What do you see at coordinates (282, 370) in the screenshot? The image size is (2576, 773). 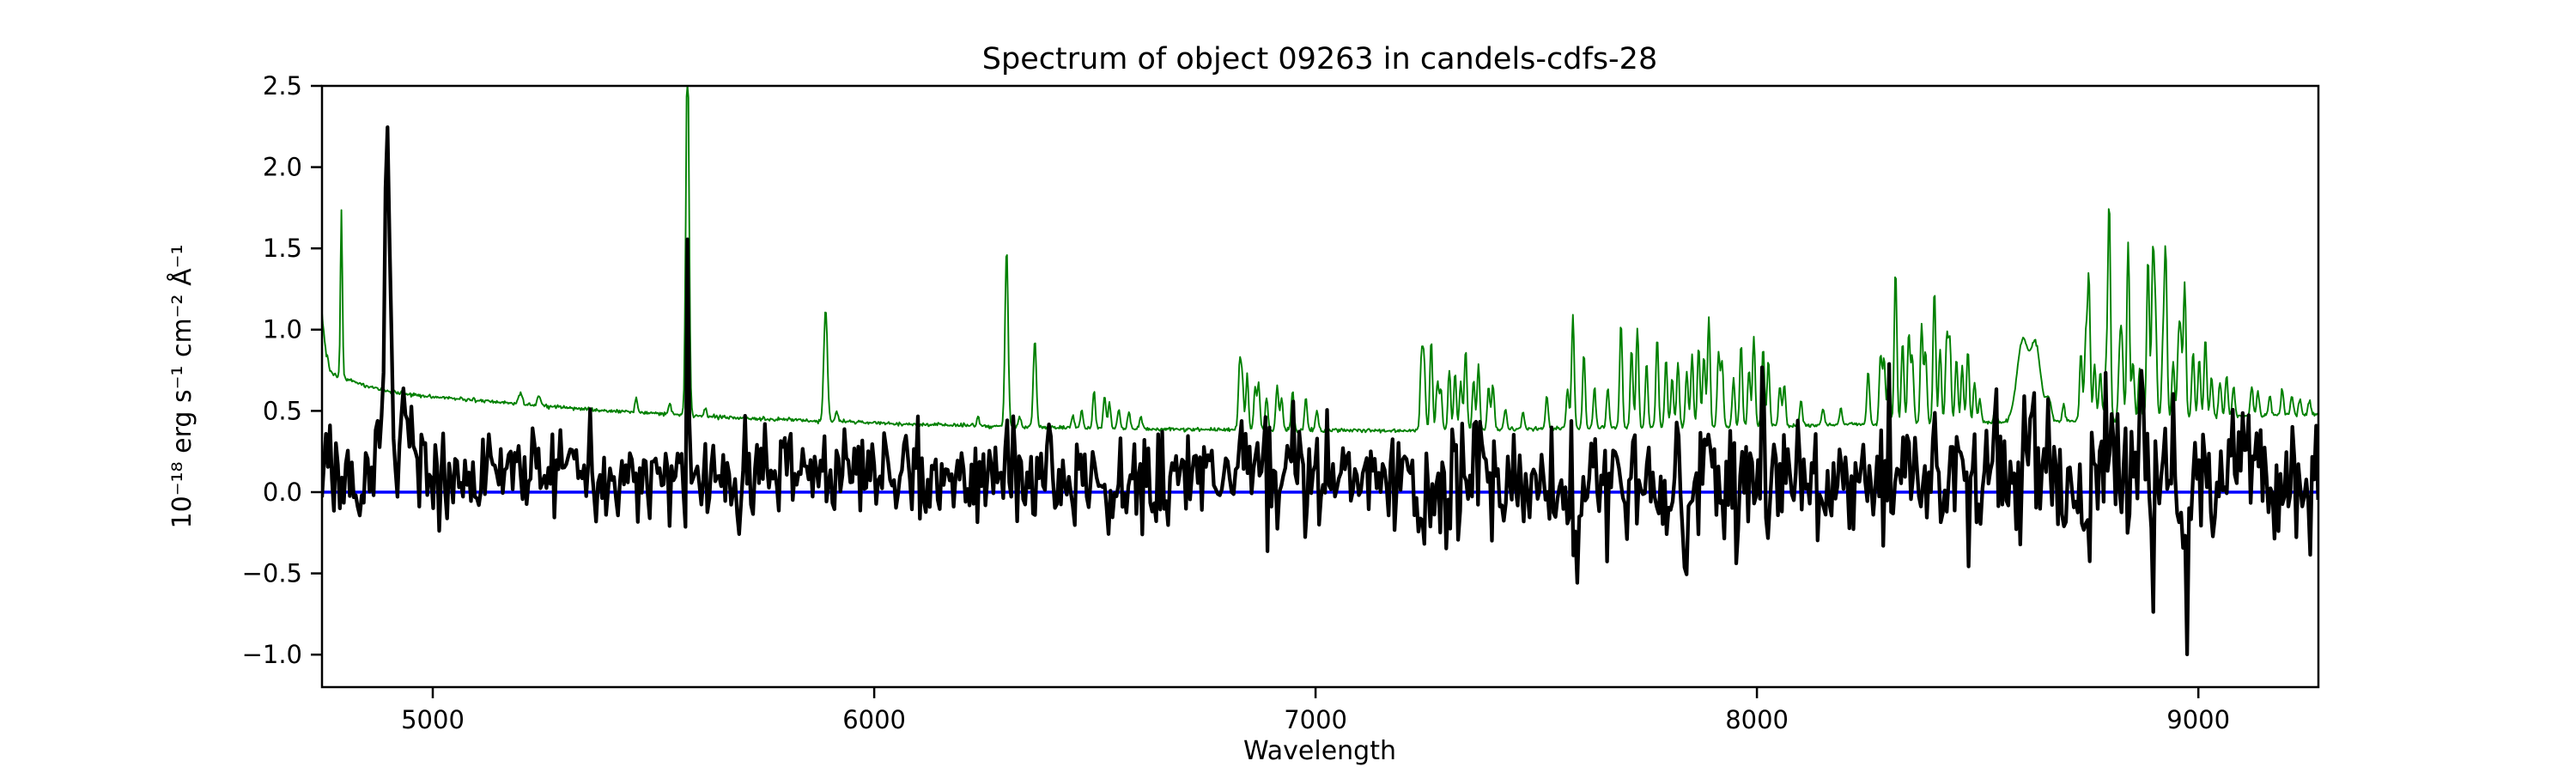 I see `y-axis-ticks: −1.0 −0.5 0.0 0.5 1.0 1.5 2.0 2.5` at bounding box center [282, 370].